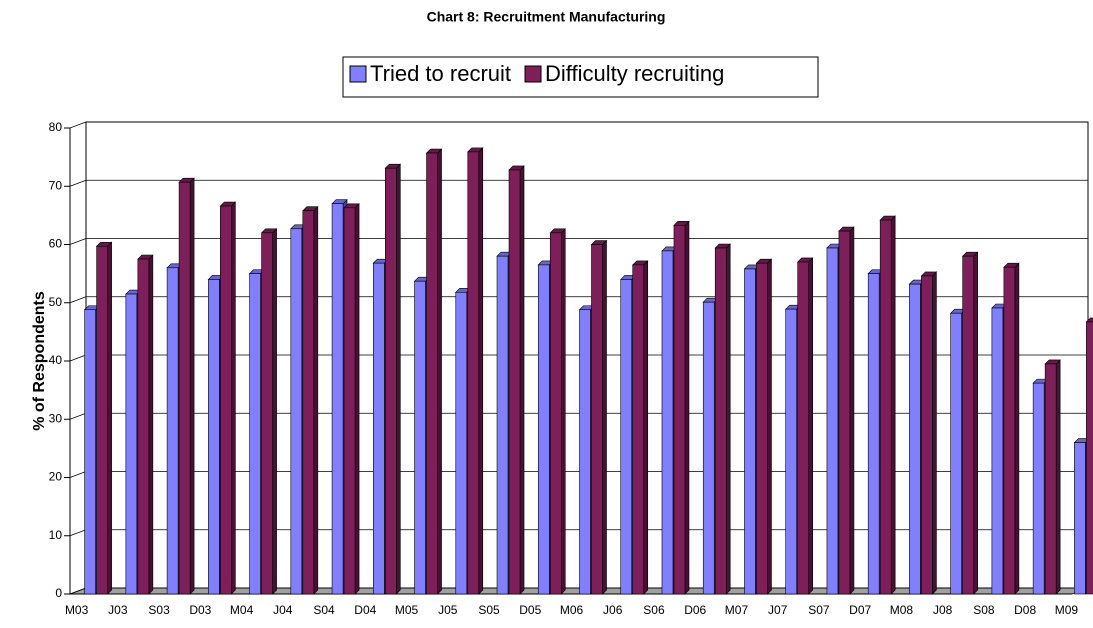 Image resolution: width=1093 pixels, height=628 pixels. What do you see at coordinates (324, 610) in the screenshot?
I see `x-tick-label: S04` at bounding box center [324, 610].